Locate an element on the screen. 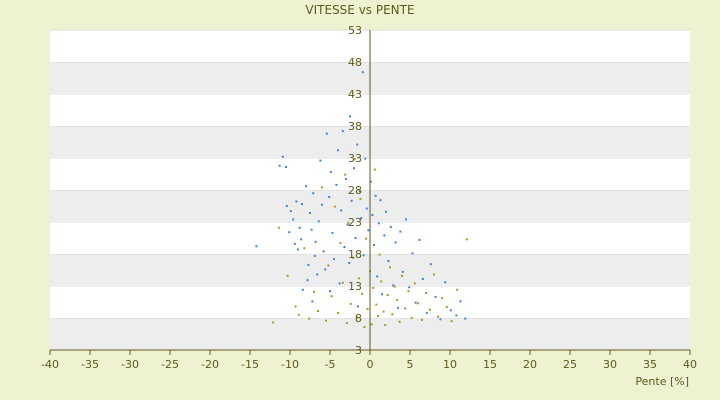 The width and height of the screenshot is (720, 400). y-tick-label: 28 is located at coordinates (355, 190).